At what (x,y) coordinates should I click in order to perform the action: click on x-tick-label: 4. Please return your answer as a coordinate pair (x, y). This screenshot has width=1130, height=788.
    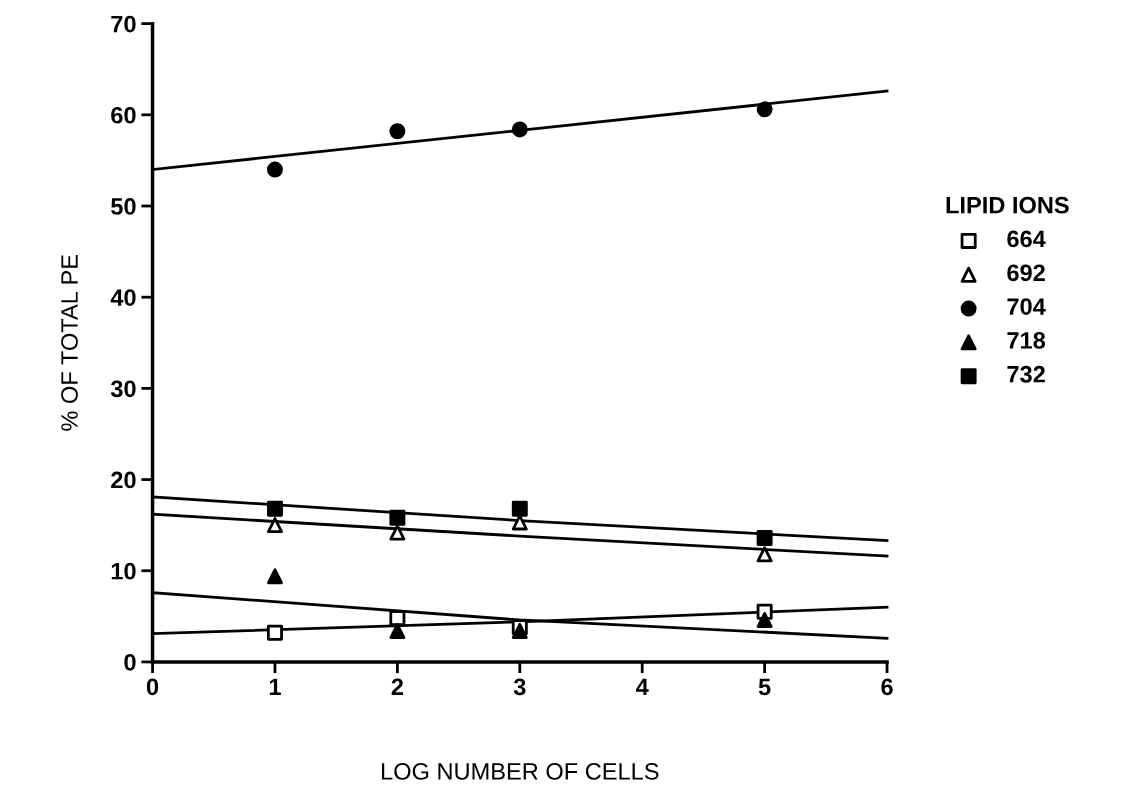
    Looking at the image, I should click on (642, 686).